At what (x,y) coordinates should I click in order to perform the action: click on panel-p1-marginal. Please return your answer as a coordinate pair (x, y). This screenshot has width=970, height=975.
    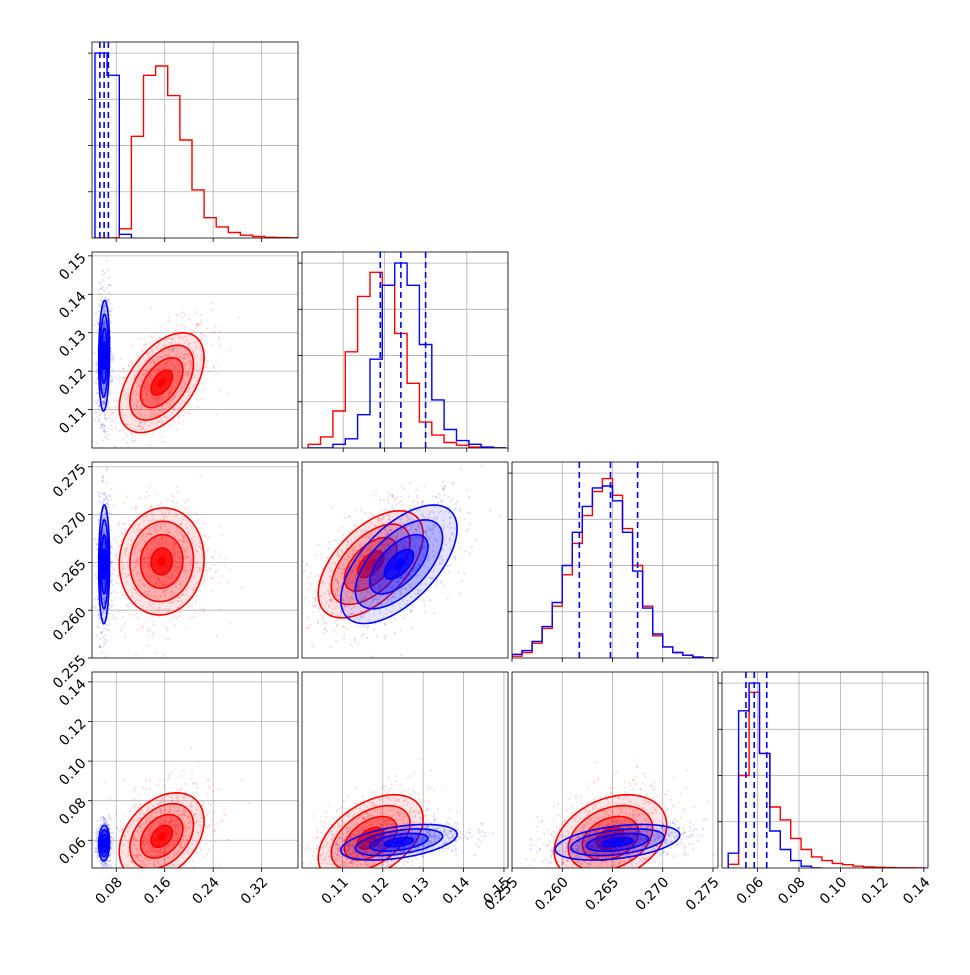
    Looking at the image, I should click on (403, 352).